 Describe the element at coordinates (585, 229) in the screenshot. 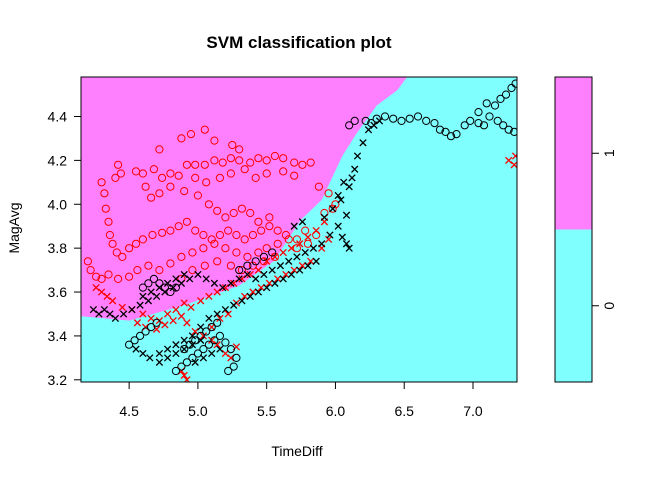

I see `colorbar-legend: 01` at that location.